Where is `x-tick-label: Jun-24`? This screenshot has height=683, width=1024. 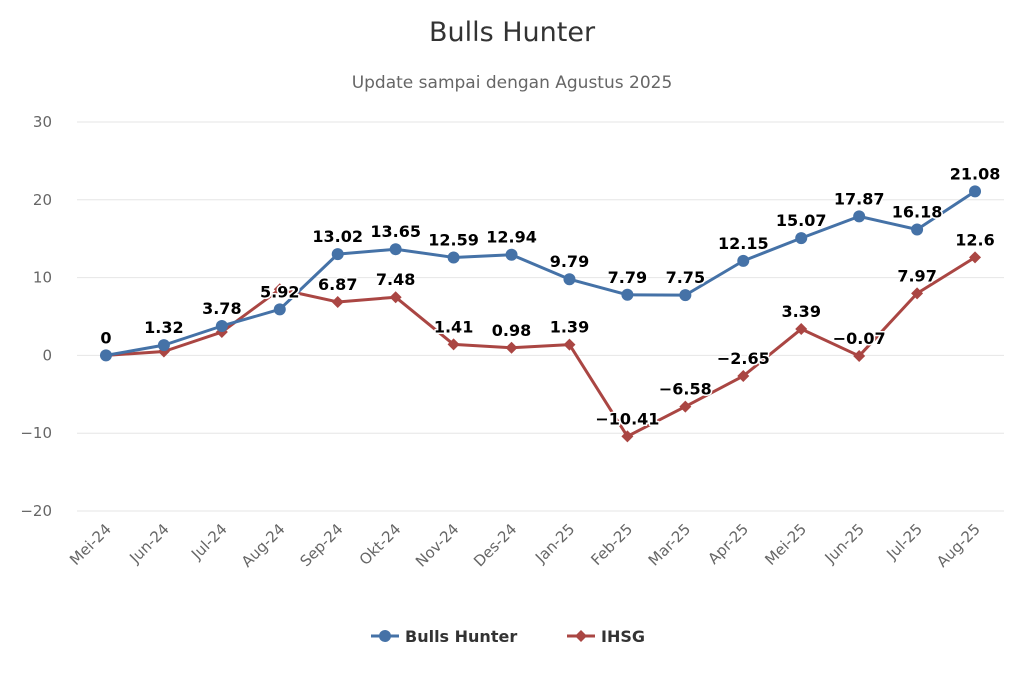 x-tick-label: Jun-24 is located at coordinates (148, 543).